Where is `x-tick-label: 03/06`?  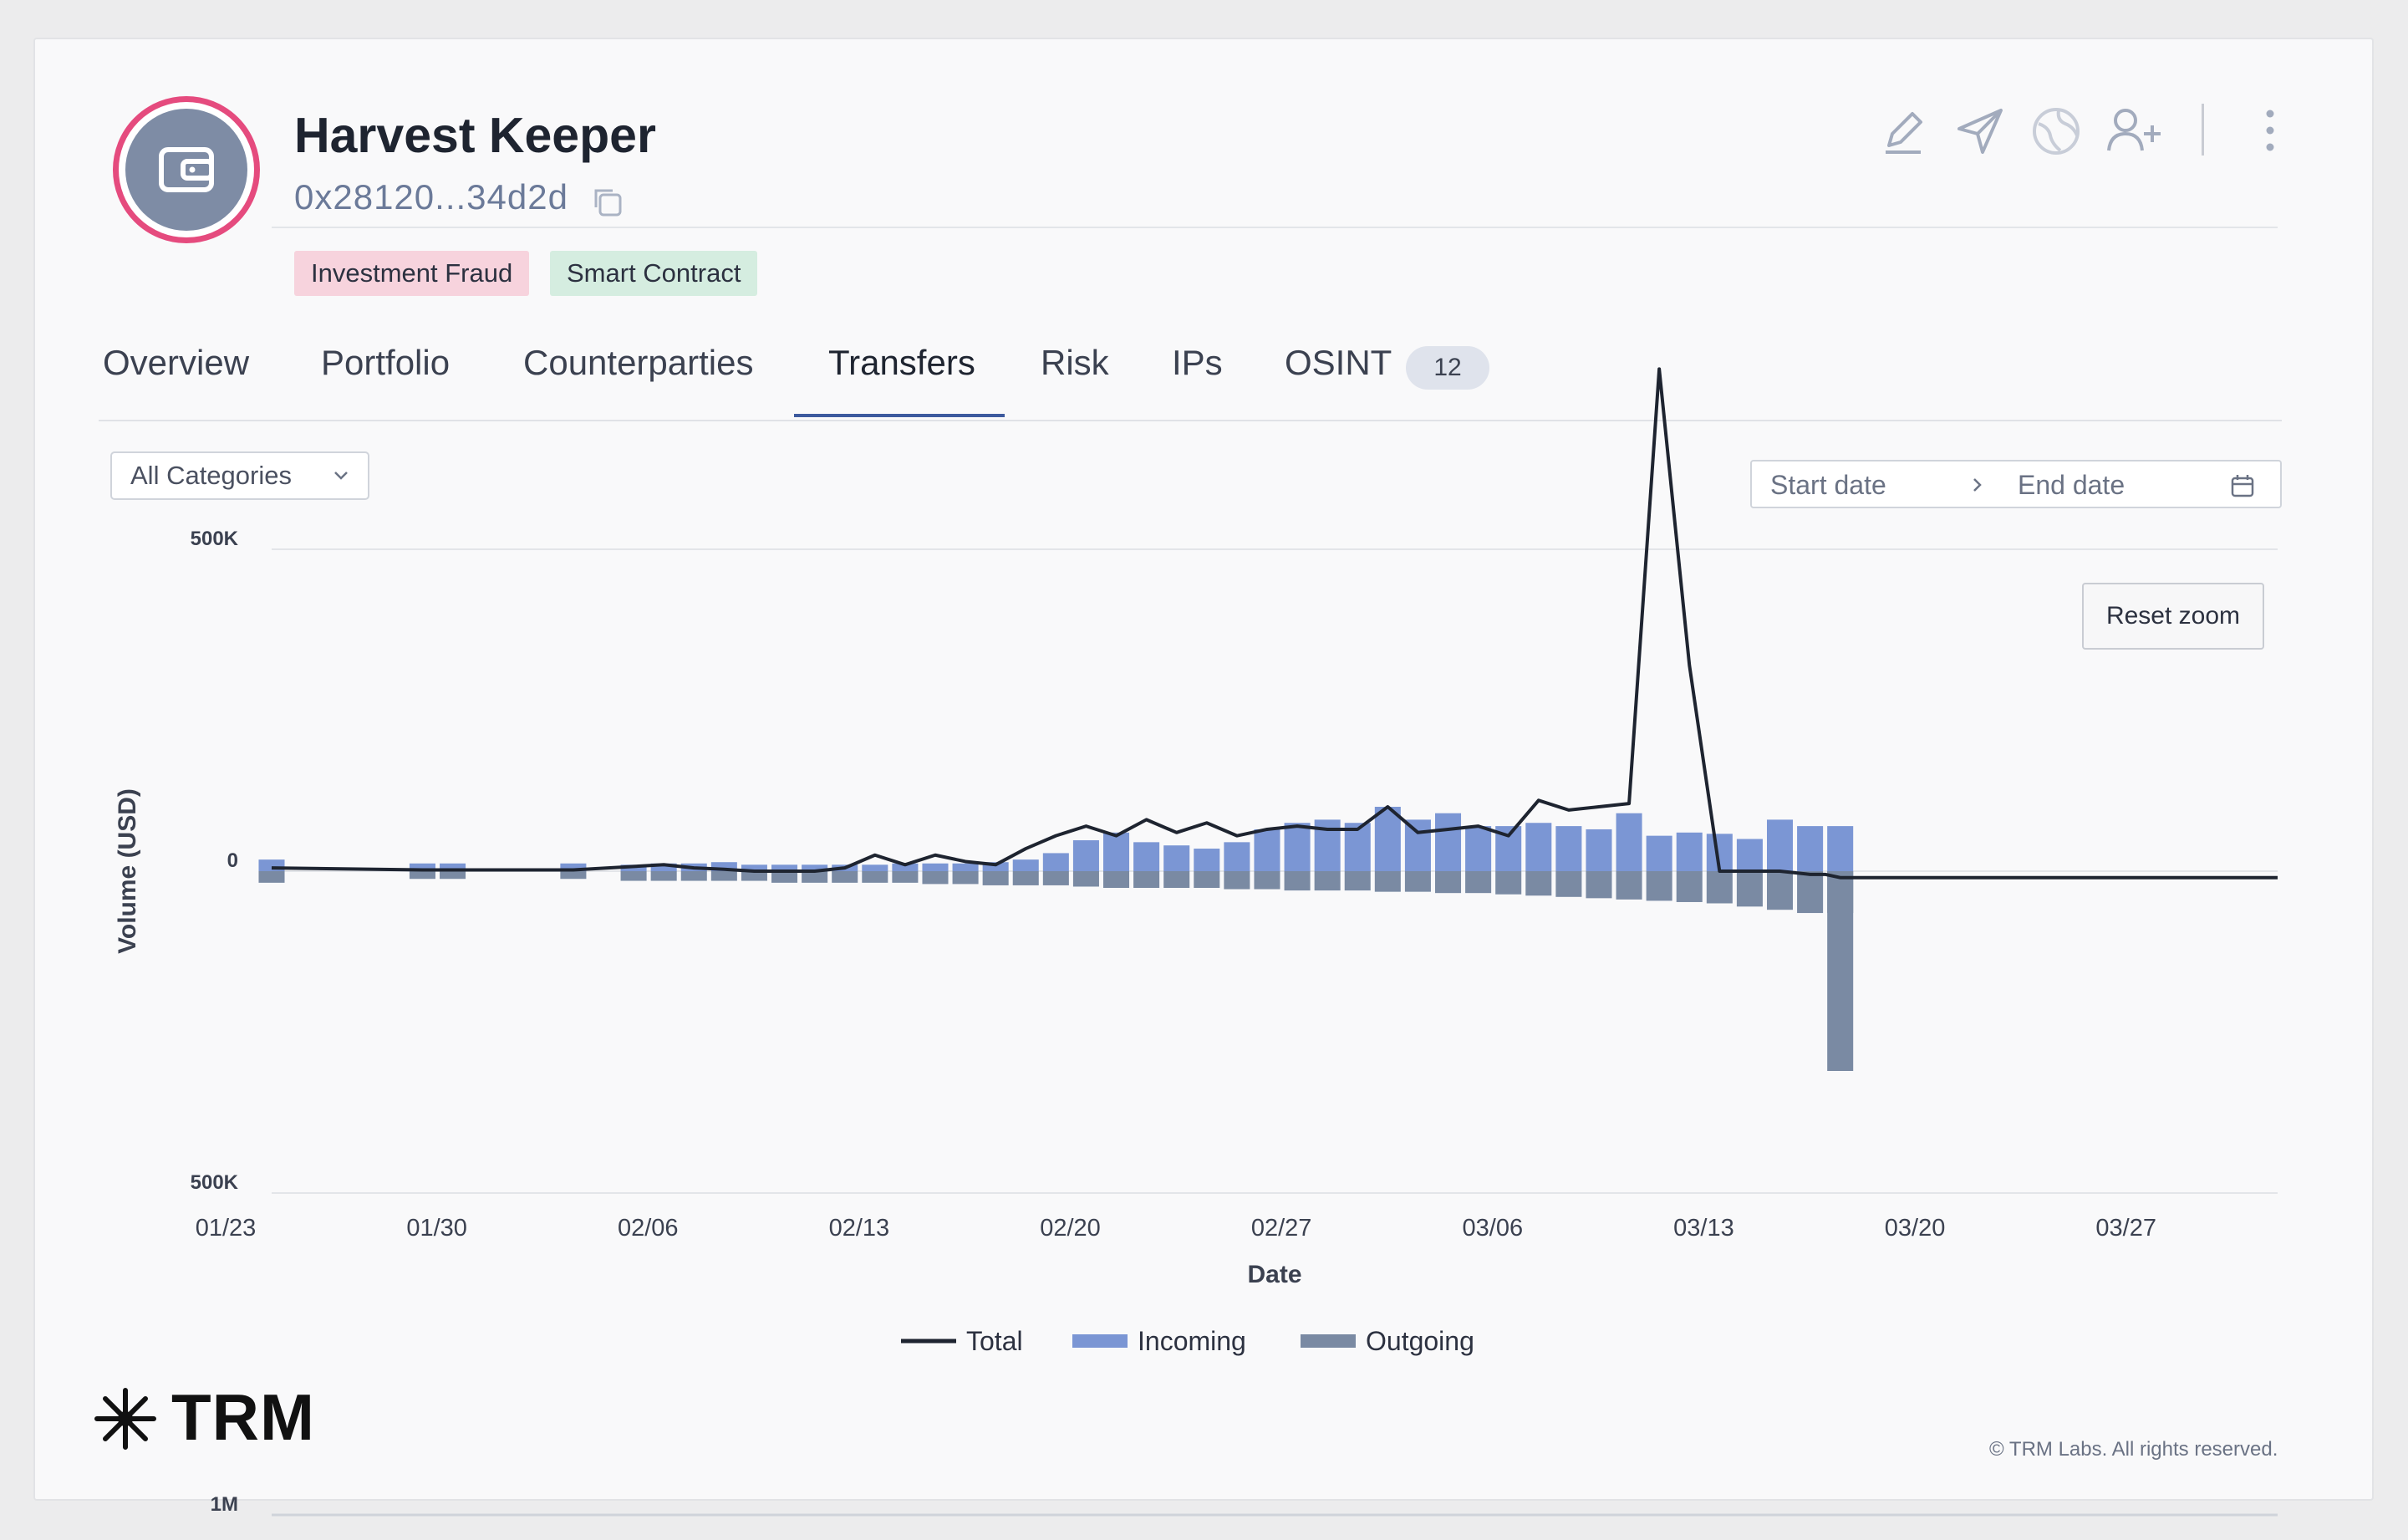
x-tick-label: 03/06 is located at coordinates (1493, 1229).